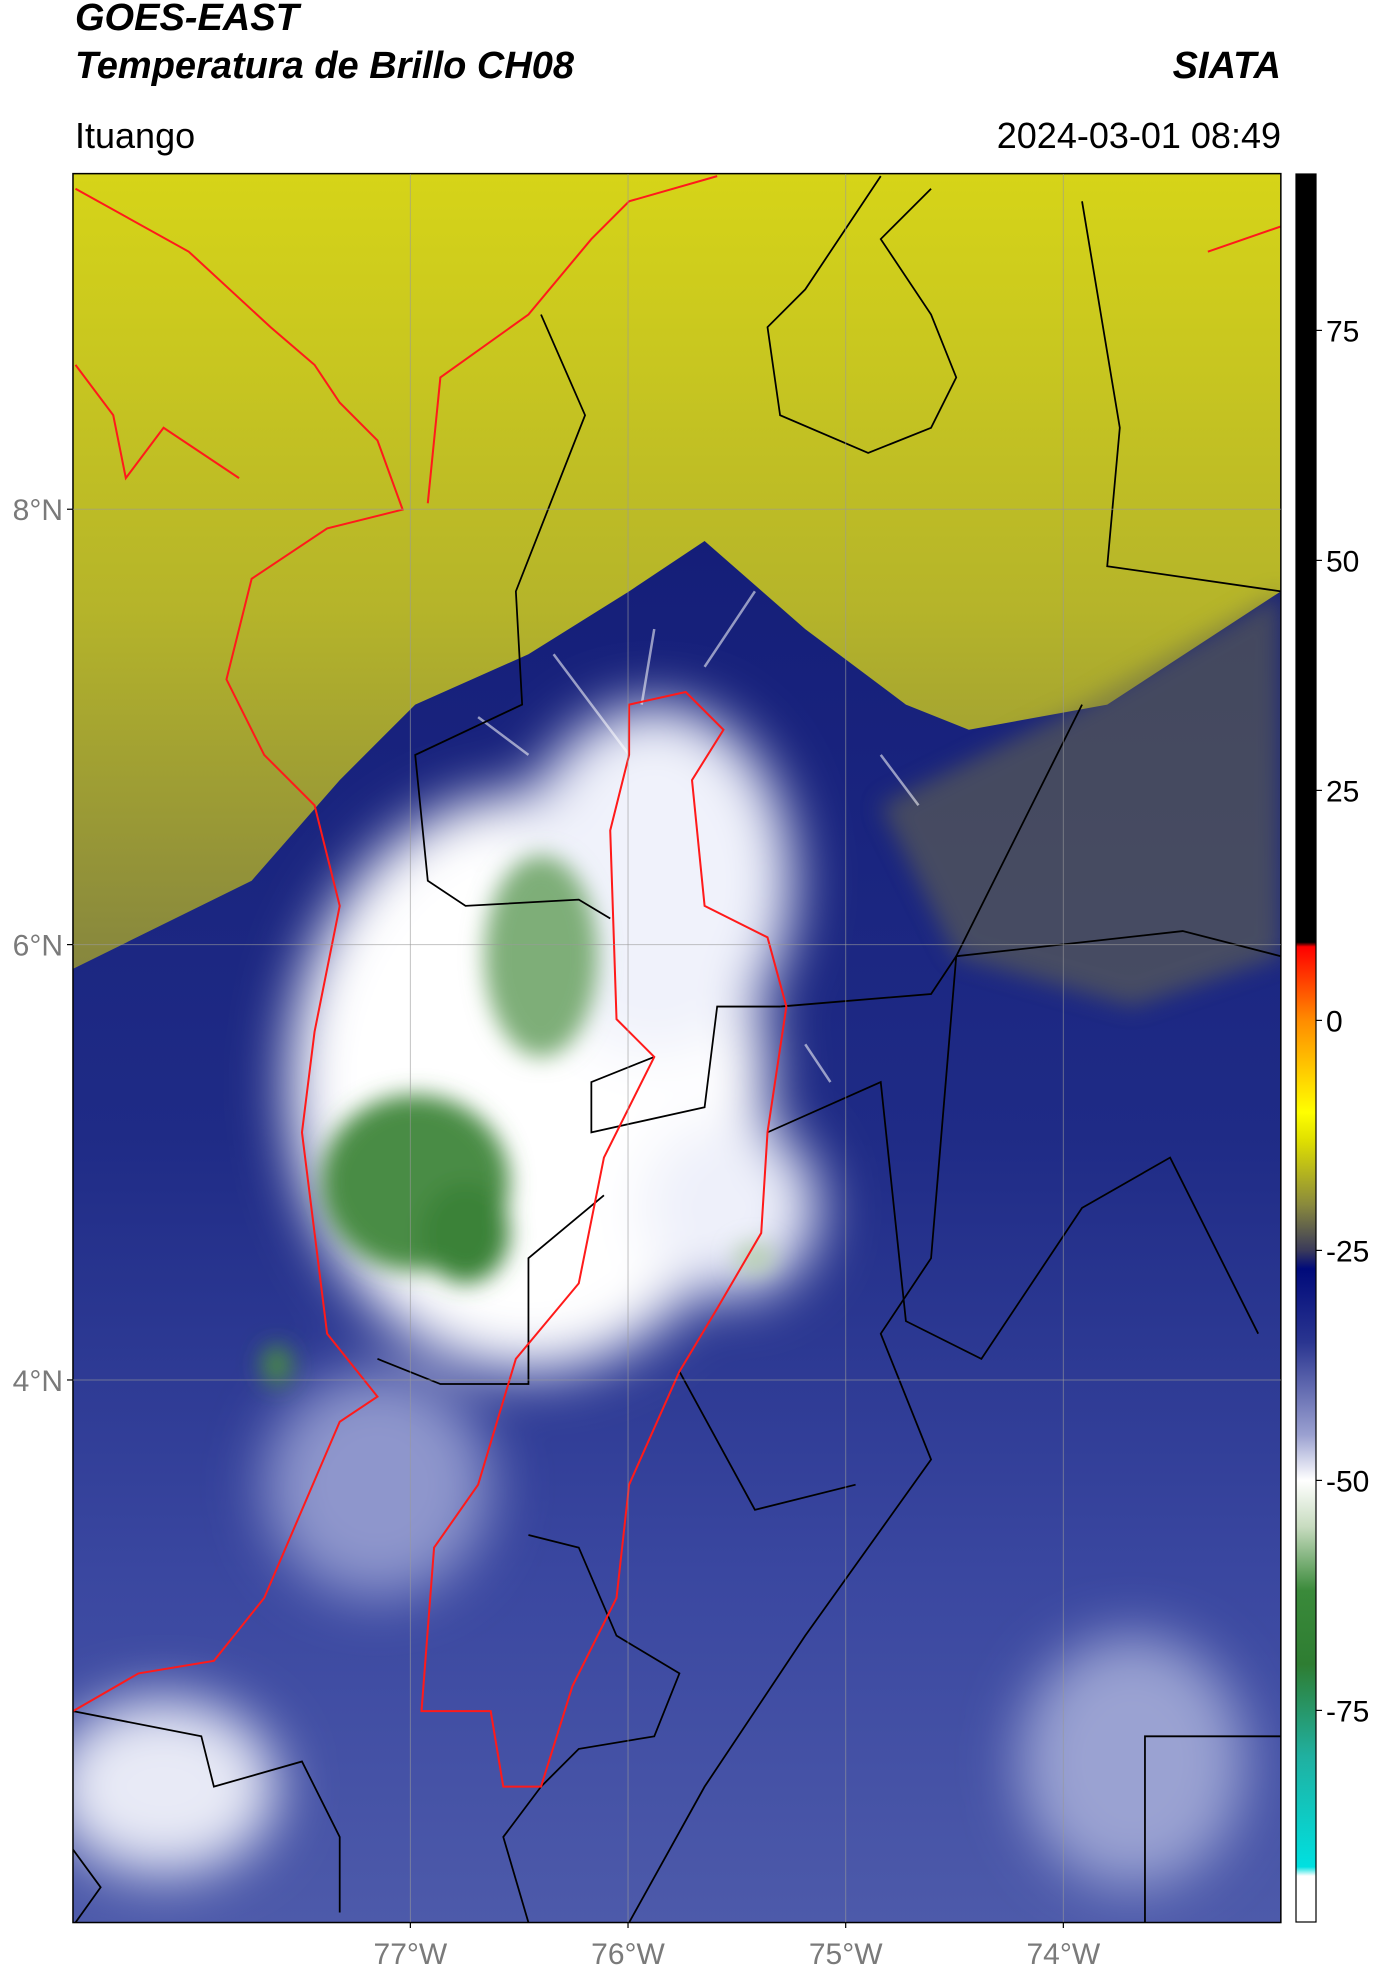  I want to click on y-tick-label: 6°N, so click(38, 946).